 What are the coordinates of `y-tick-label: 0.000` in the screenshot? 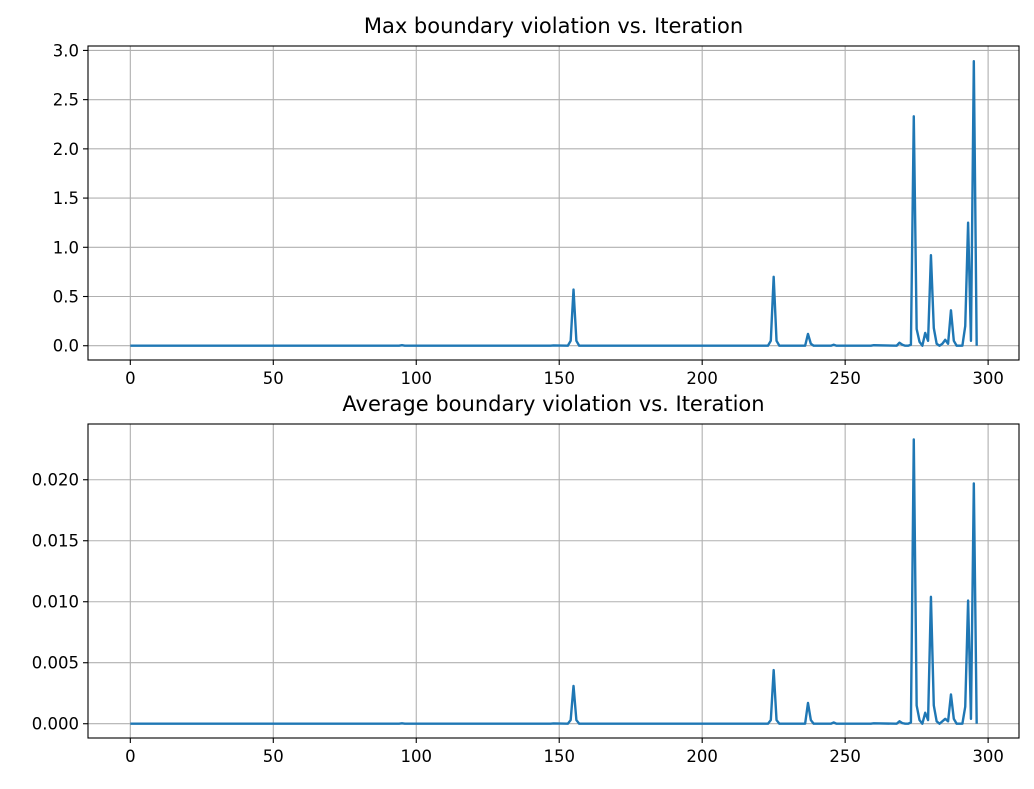 It's located at (55, 724).